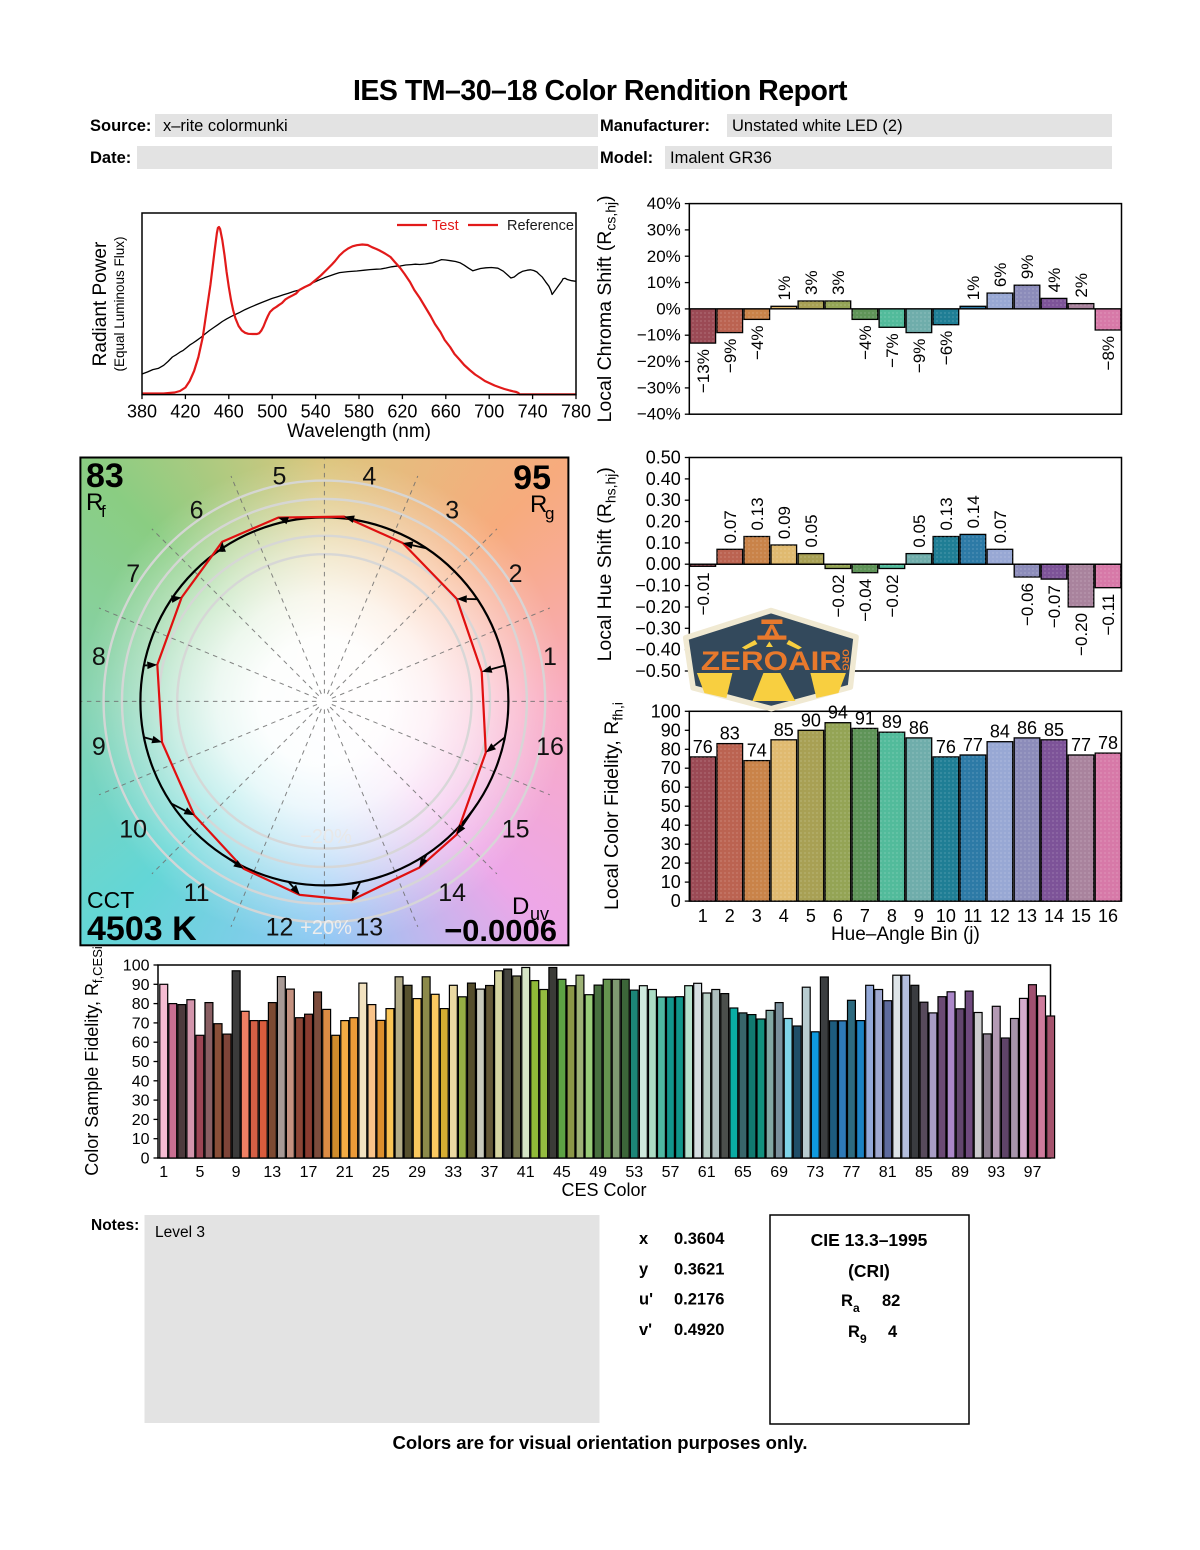 This screenshot has width=1200, height=1550. Describe the element at coordinates (815, 1172) in the screenshot. I see `svg-text: 73` at that location.